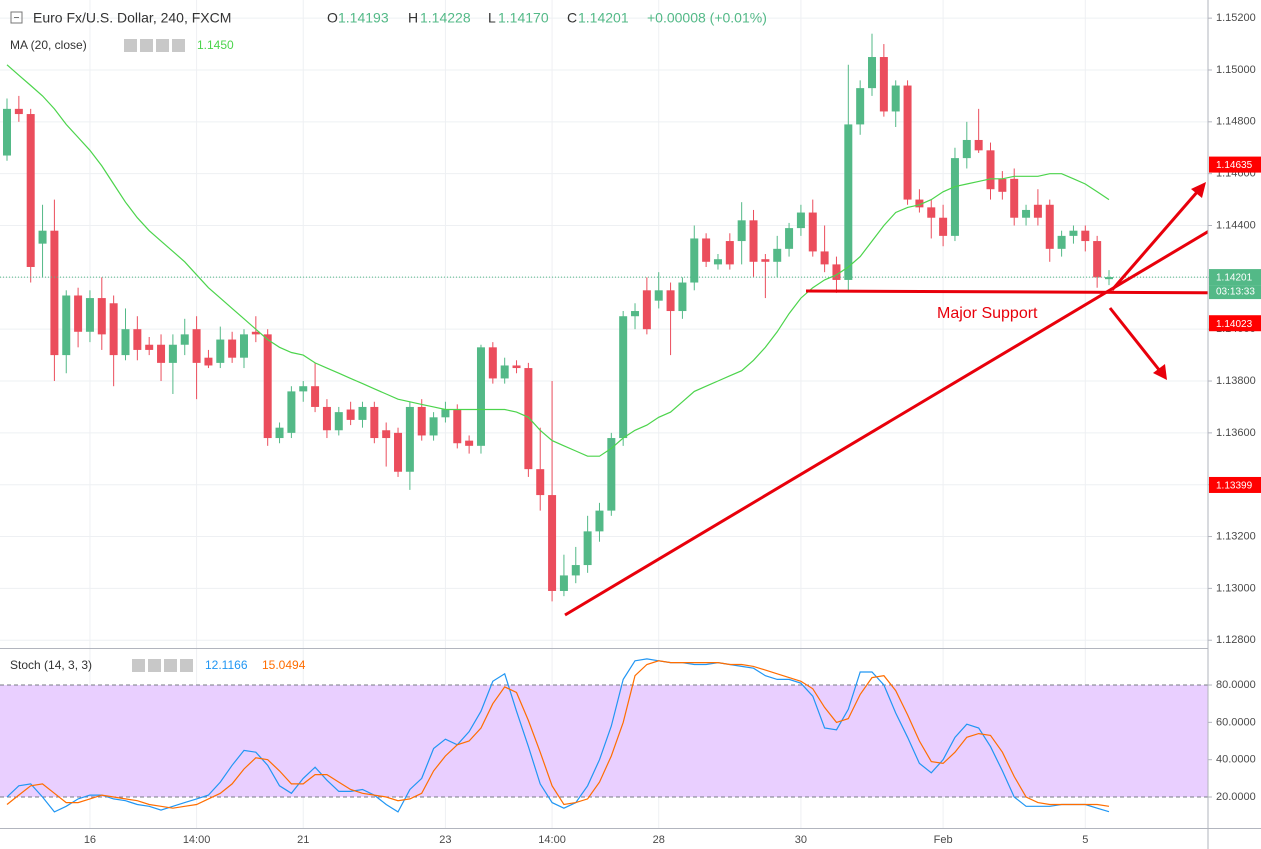 The width and height of the screenshot is (1261, 849). Describe the element at coordinates (48, 45) in the screenshot. I see `ma-legend: MA (20, close)` at that location.